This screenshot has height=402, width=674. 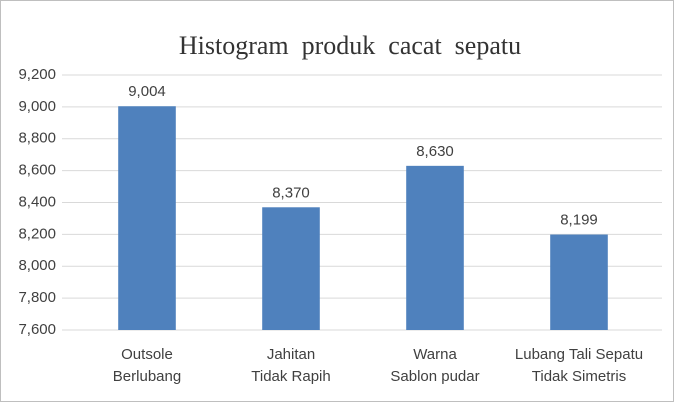 What do you see at coordinates (37, 106) in the screenshot?
I see `y-tick-label: 9,000` at bounding box center [37, 106].